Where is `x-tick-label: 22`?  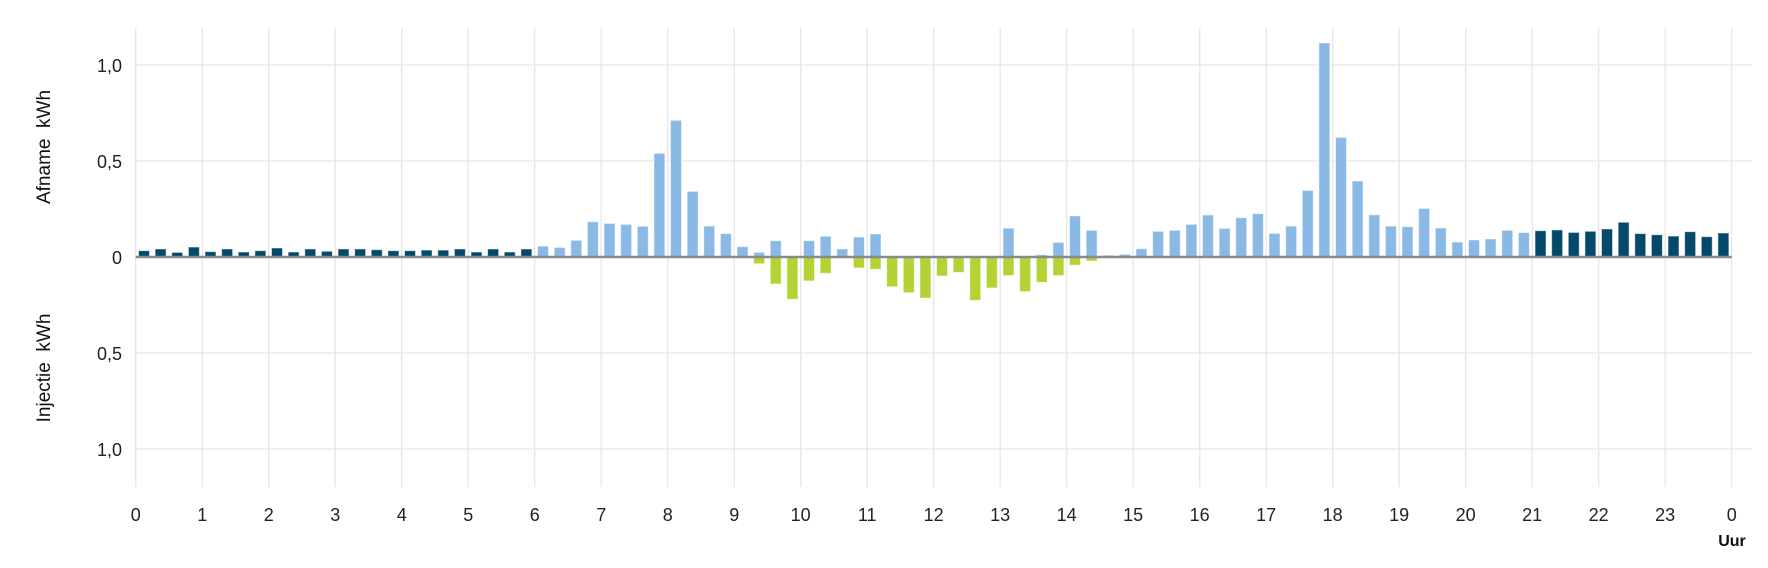 x-tick-label: 22 is located at coordinates (1599, 515).